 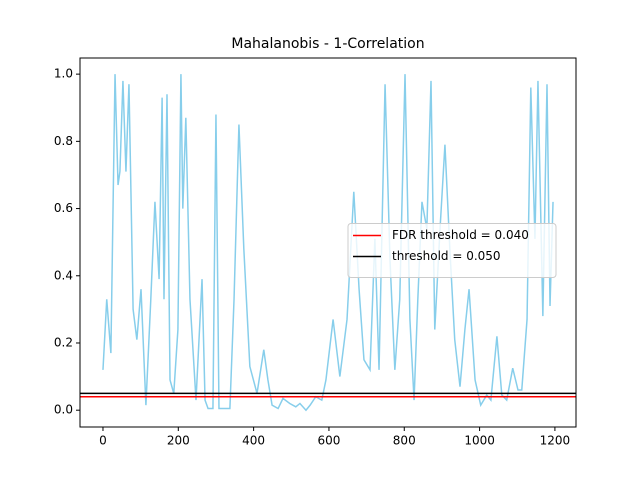 What do you see at coordinates (178, 441) in the screenshot?
I see `x-tick-label: 200` at bounding box center [178, 441].